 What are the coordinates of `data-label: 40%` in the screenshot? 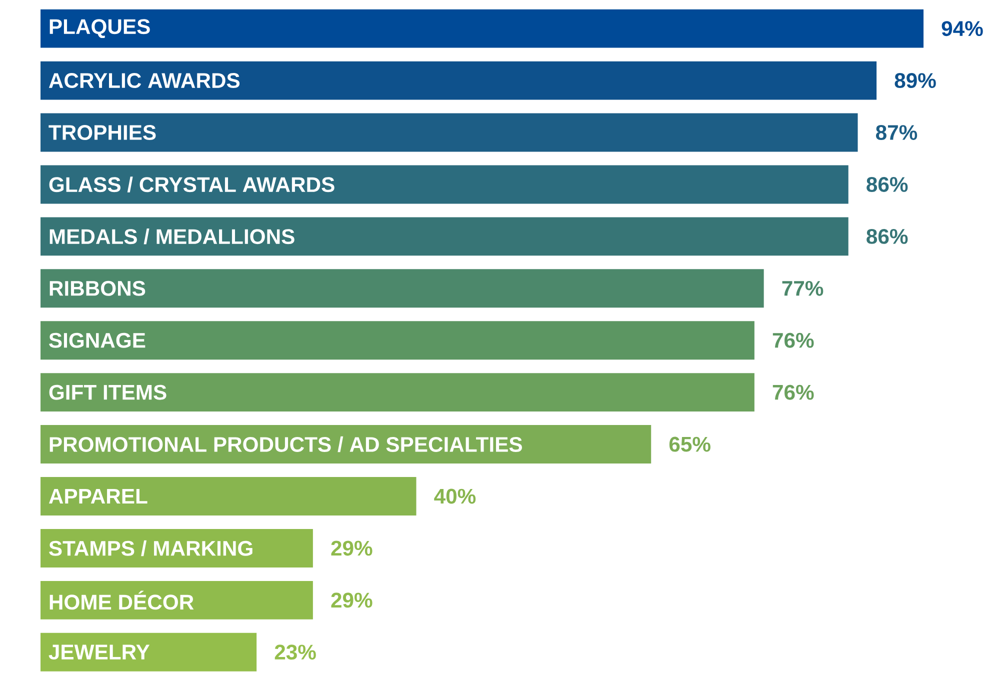 It's located at (455, 496).